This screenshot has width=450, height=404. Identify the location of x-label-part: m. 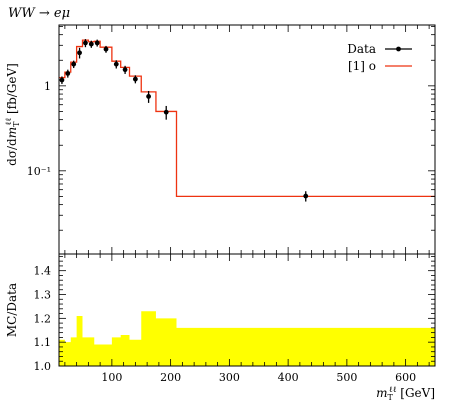
(381, 393).